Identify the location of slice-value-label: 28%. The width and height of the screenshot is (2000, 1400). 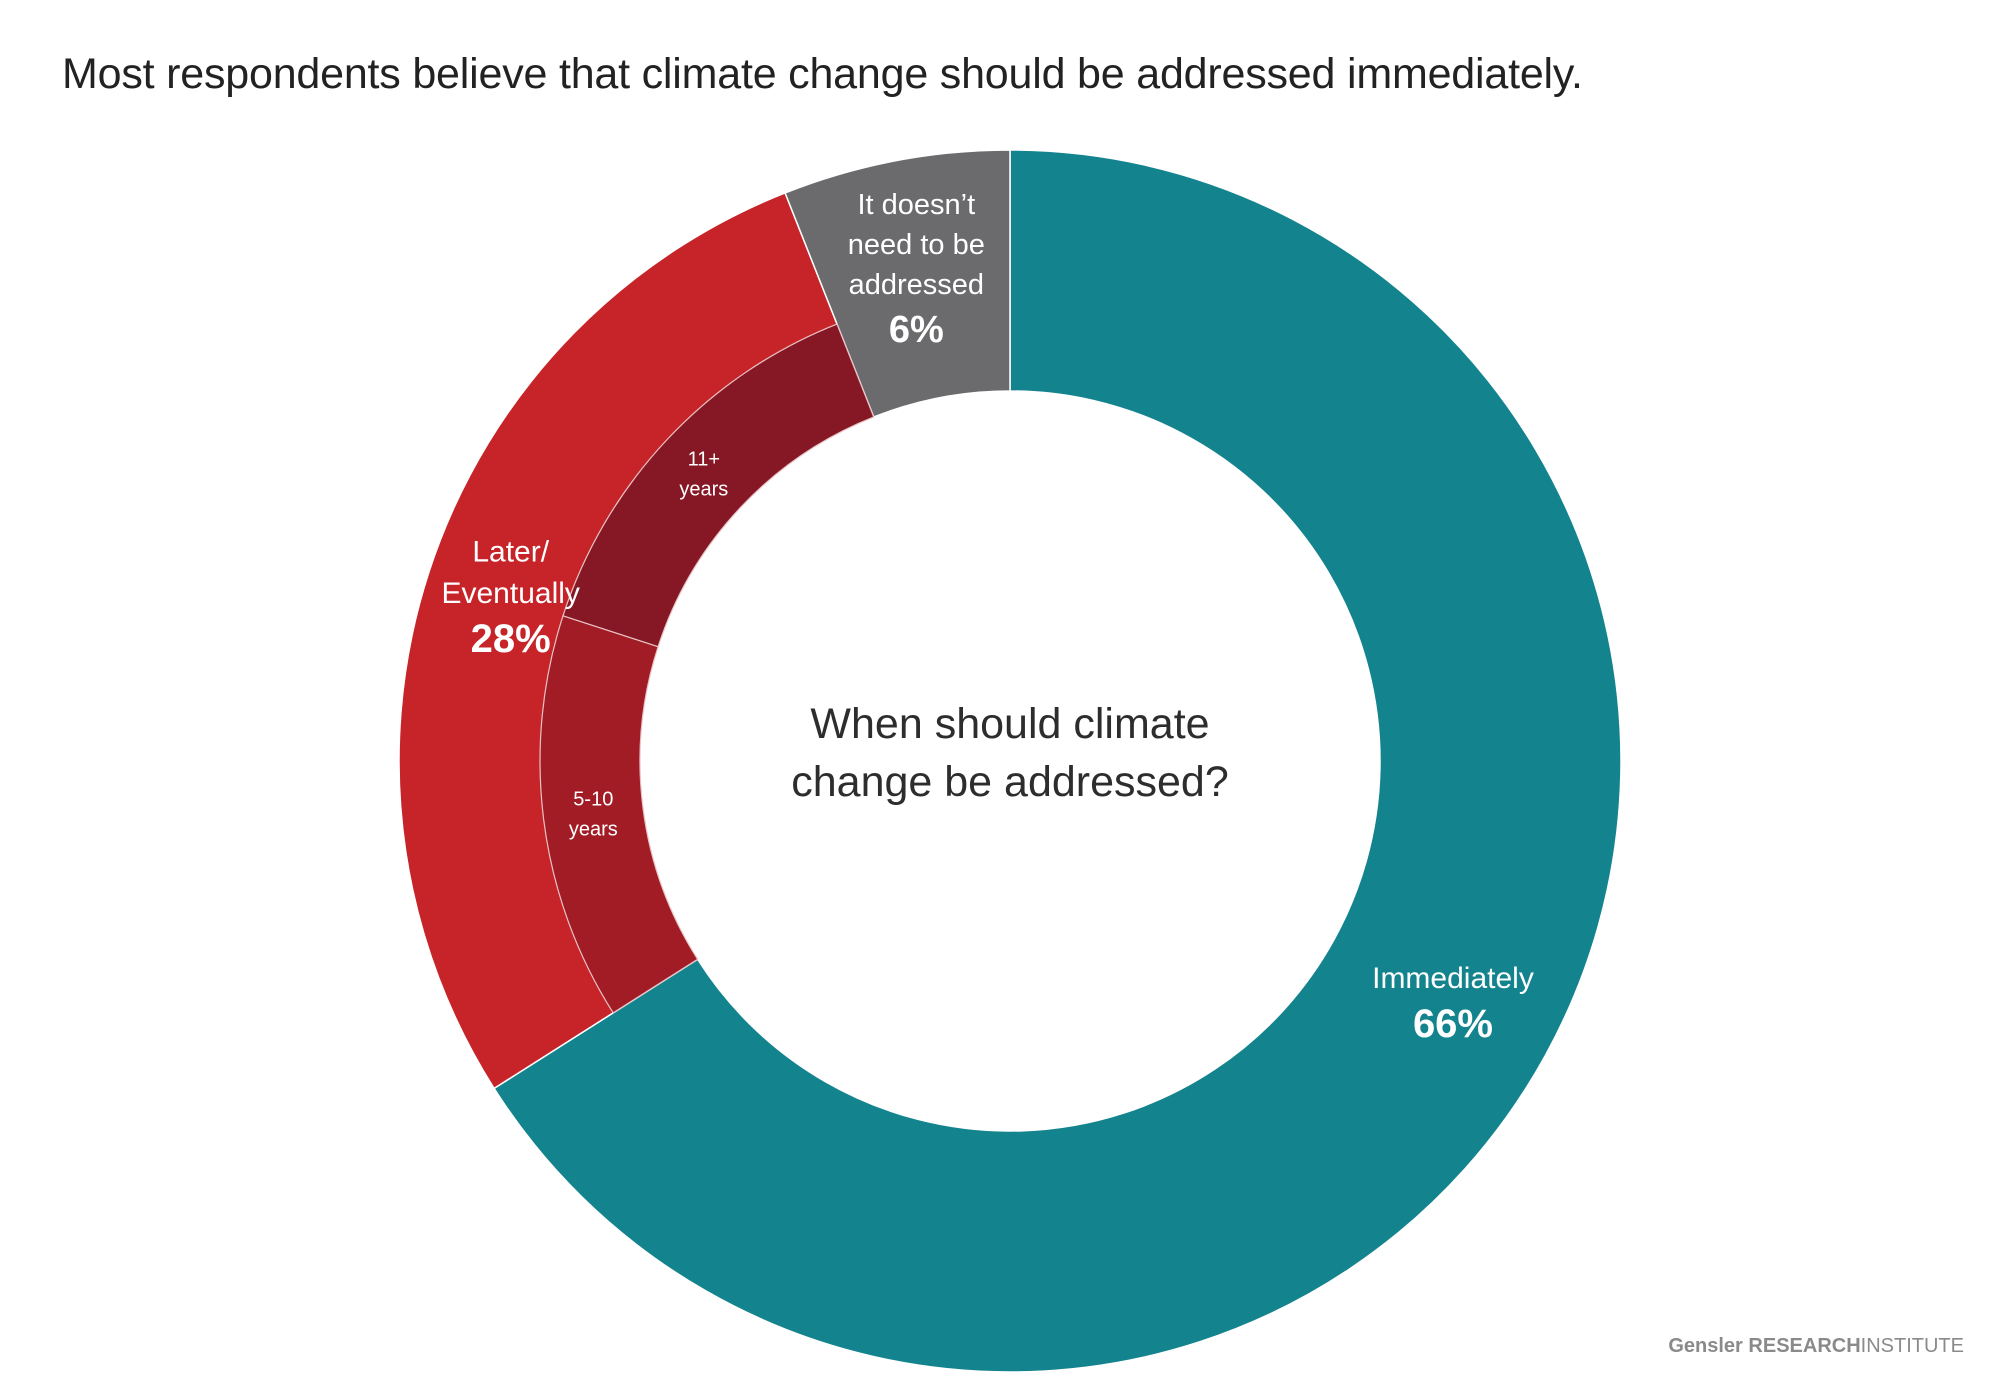
(511, 639).